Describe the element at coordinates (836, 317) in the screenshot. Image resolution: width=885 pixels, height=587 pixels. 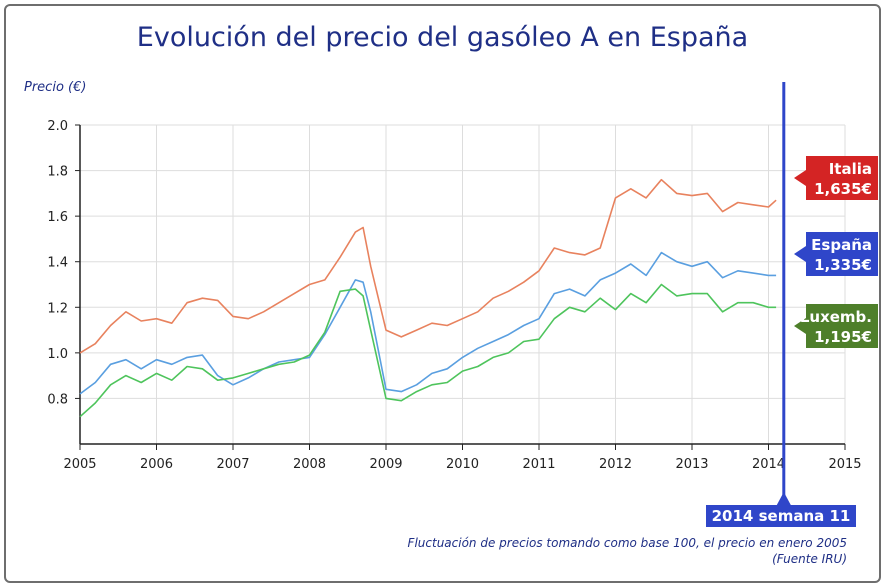
I see `series-name-label: Luxemb.` at that location.